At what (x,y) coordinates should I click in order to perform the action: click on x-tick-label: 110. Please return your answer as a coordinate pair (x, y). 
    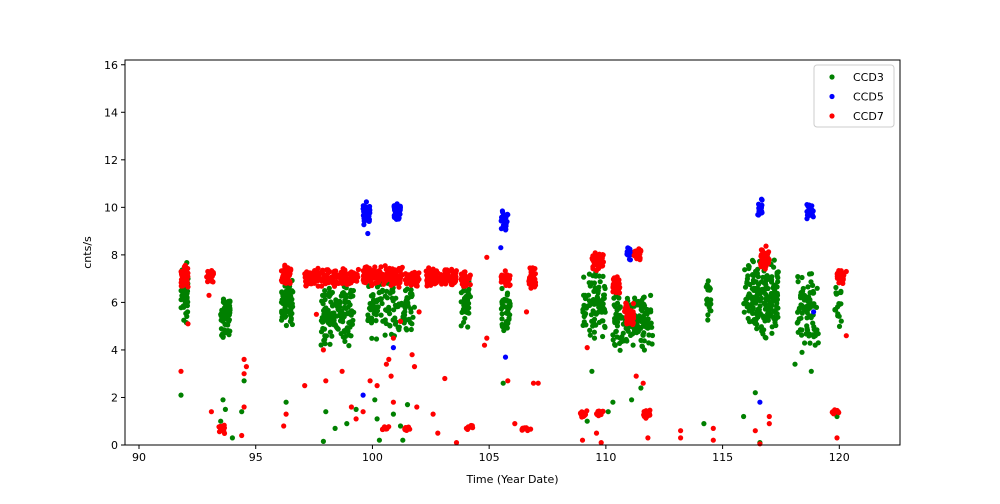
    Looking at the image, I should click on (605, 457).